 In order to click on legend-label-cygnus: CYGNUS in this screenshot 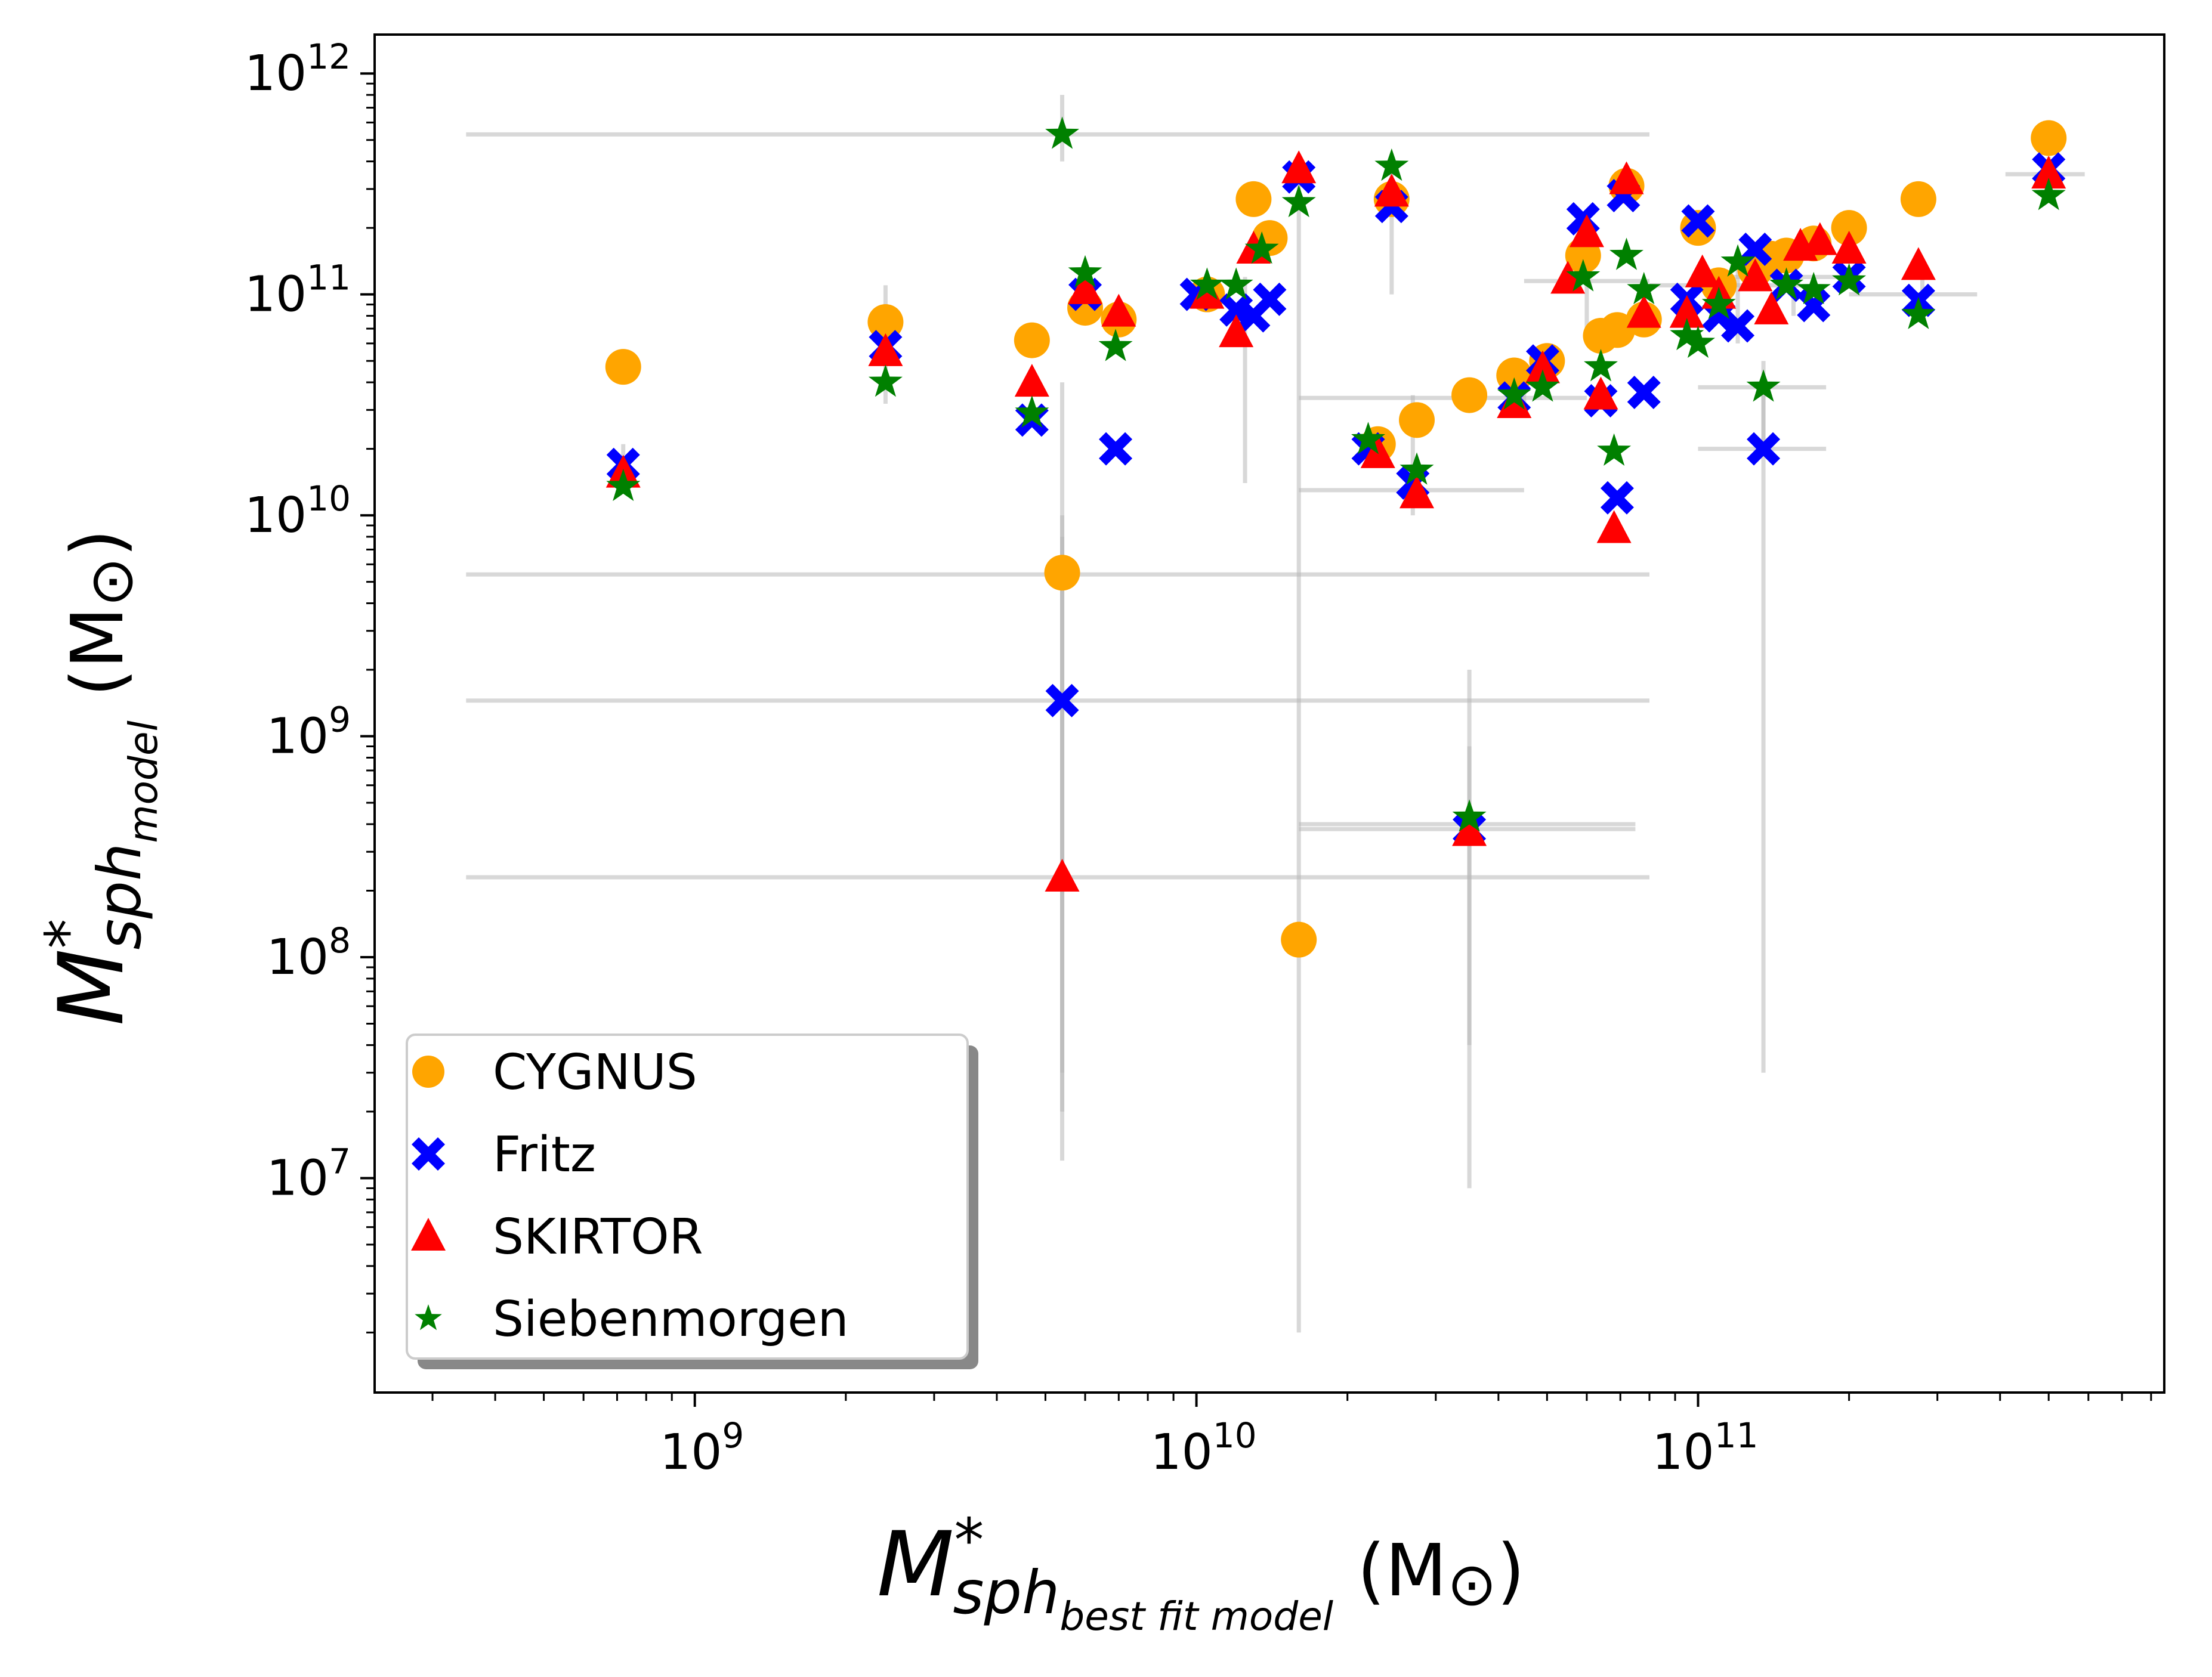, I will do `click(595, 1072)`.